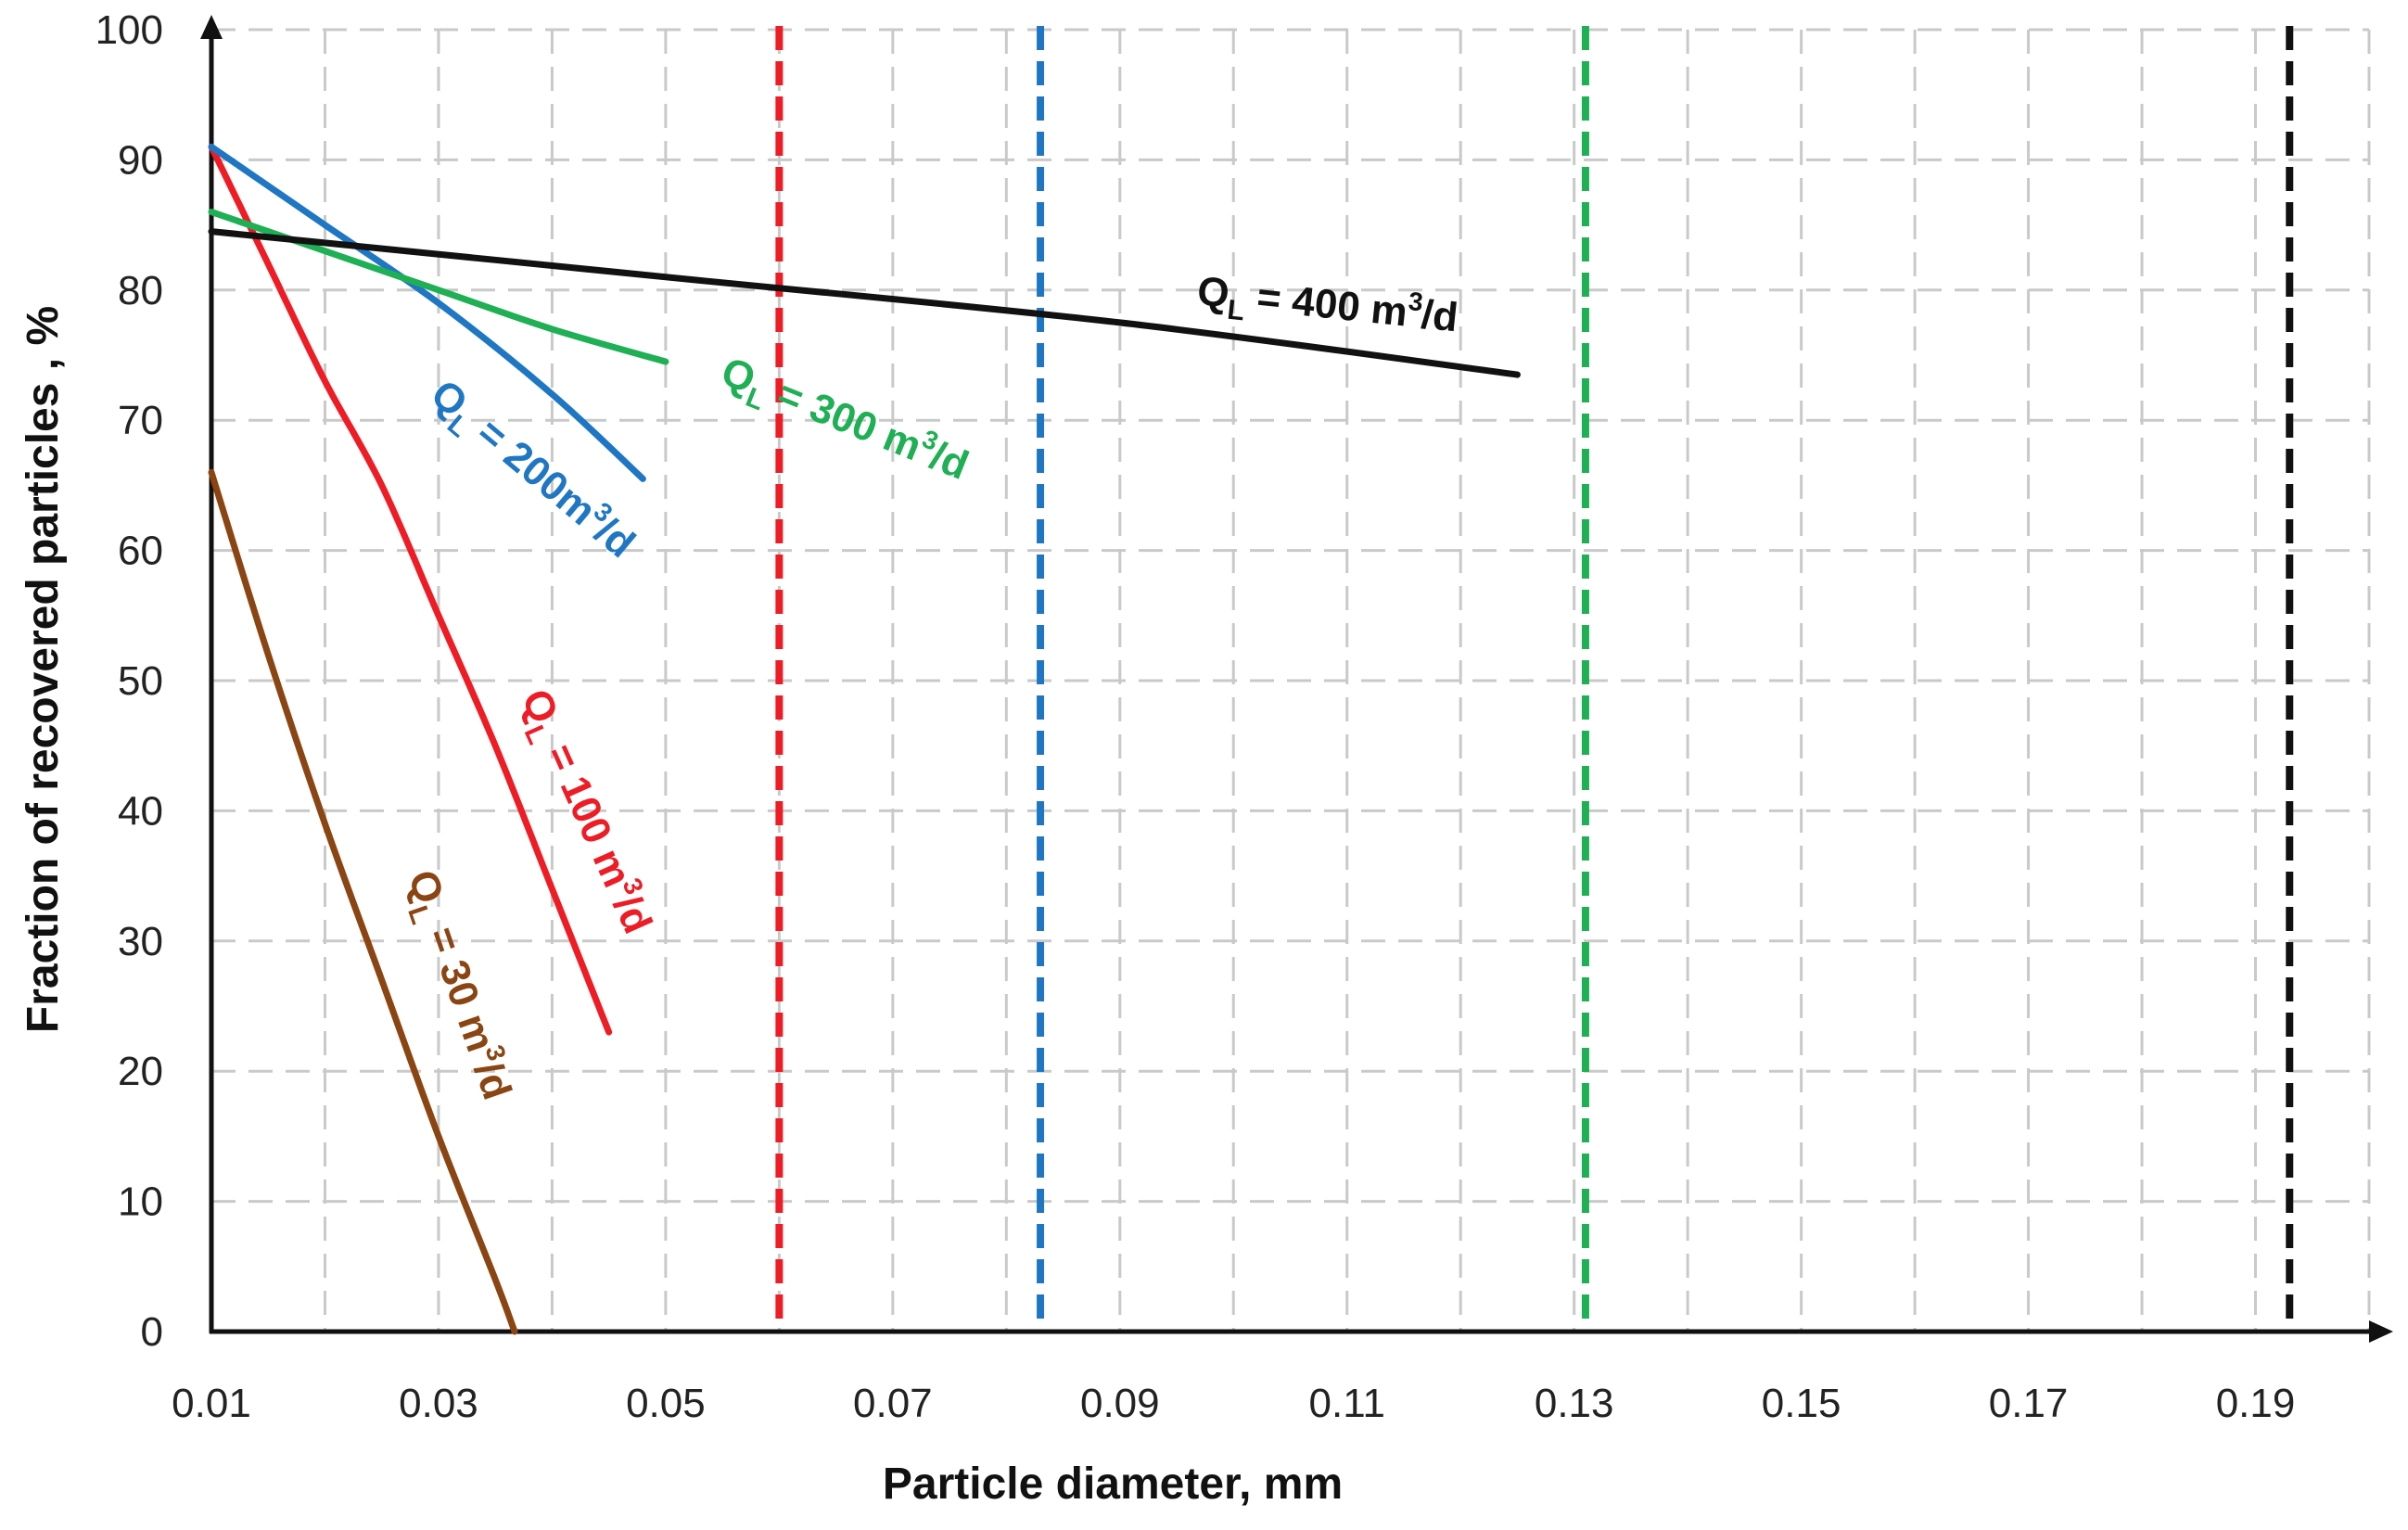 This screenshot has width=2408, height=1530. I want to click on x-tick-label: 0.11, so click(1347, 1403).